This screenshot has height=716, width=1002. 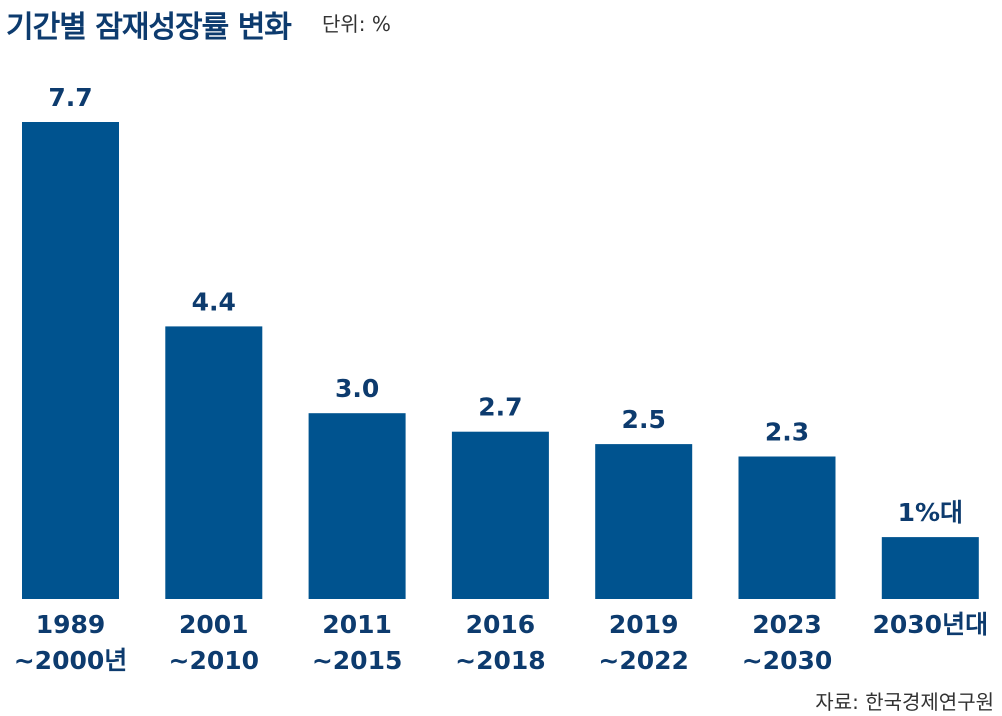 I want to click on bar-value-label: 3.0, so click(x=357, y=388).